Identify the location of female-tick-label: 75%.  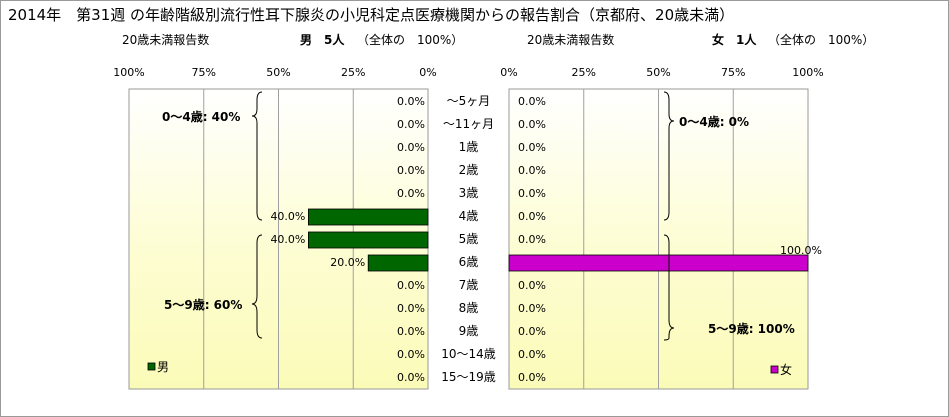
(733, 72).